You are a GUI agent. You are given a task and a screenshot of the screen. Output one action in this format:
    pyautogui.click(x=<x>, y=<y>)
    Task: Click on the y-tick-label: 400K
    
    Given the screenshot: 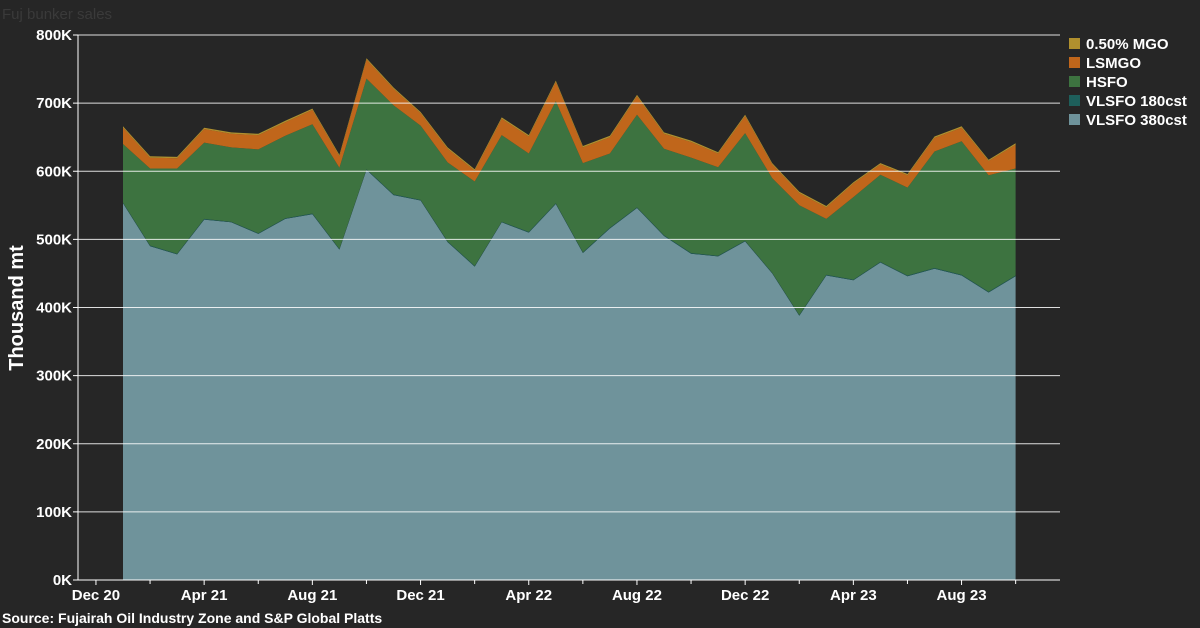 What is the action you would take?
    pyautogui.click(x=54, y=308)
    